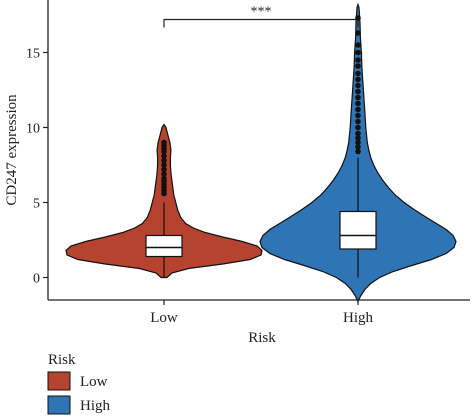 This screenshot has width=474, height=417. What do you see at coordinates (95, 406) in the screenshot?
I see `legend-label-high: High` at bounding box center [95, 406].